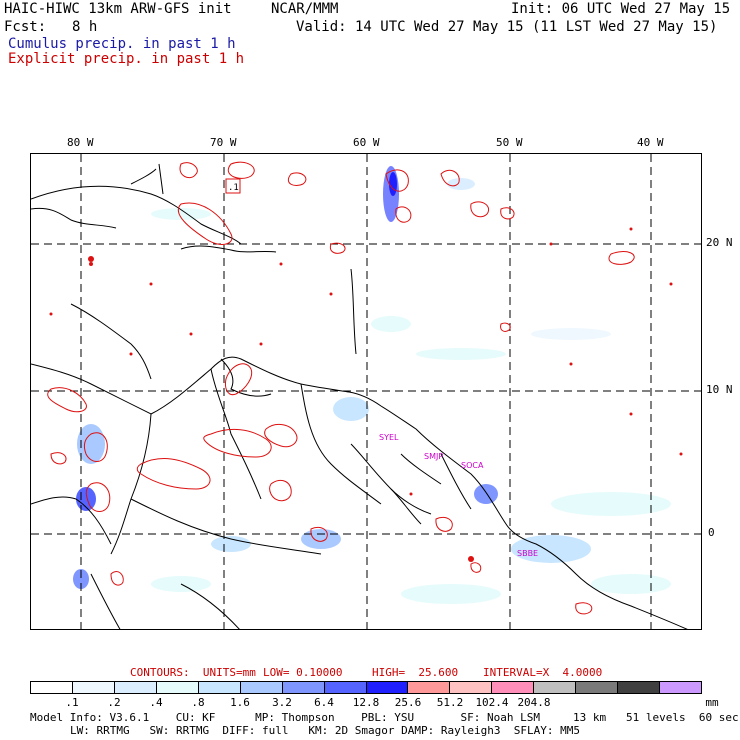 The height and width of the screenshot is (740, 740). Describe the element at coordinates (85, 27) in the screenshot. I see `forecast-hour: 8 h` at that location.